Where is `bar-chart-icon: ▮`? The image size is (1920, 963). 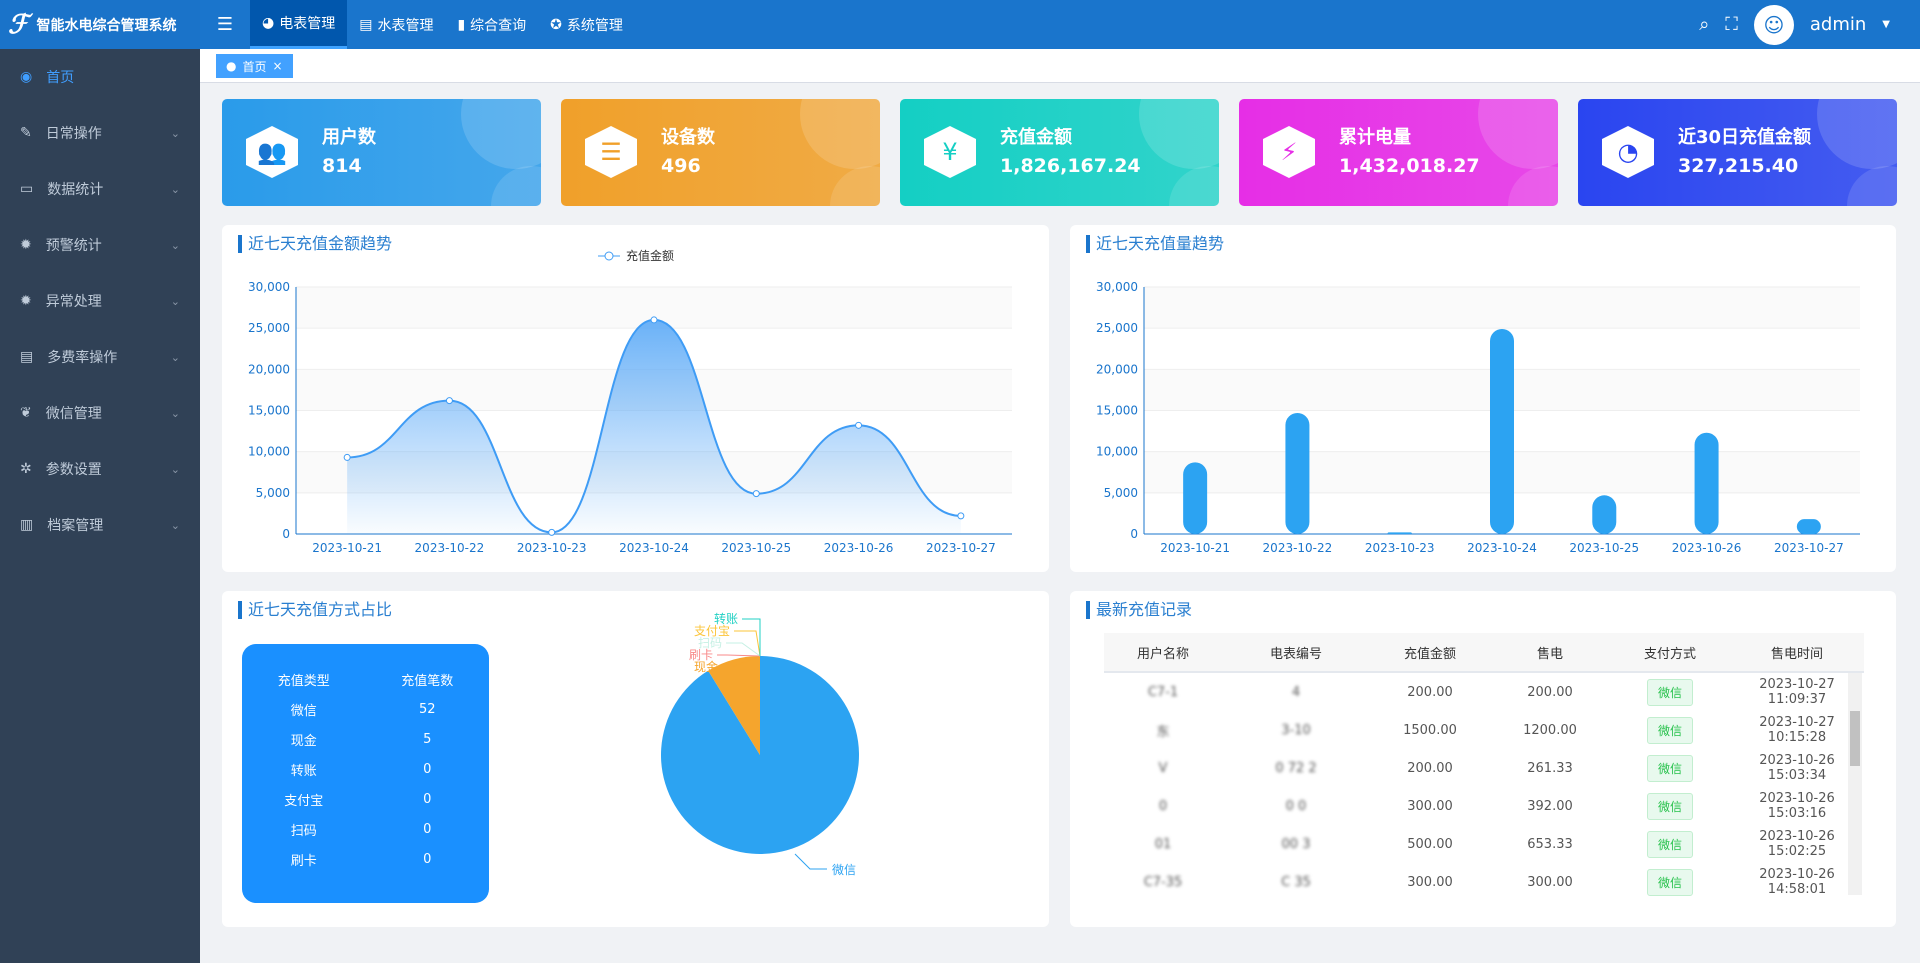
bar-chart-icon: ▮ is located at coordinates (461, 24).